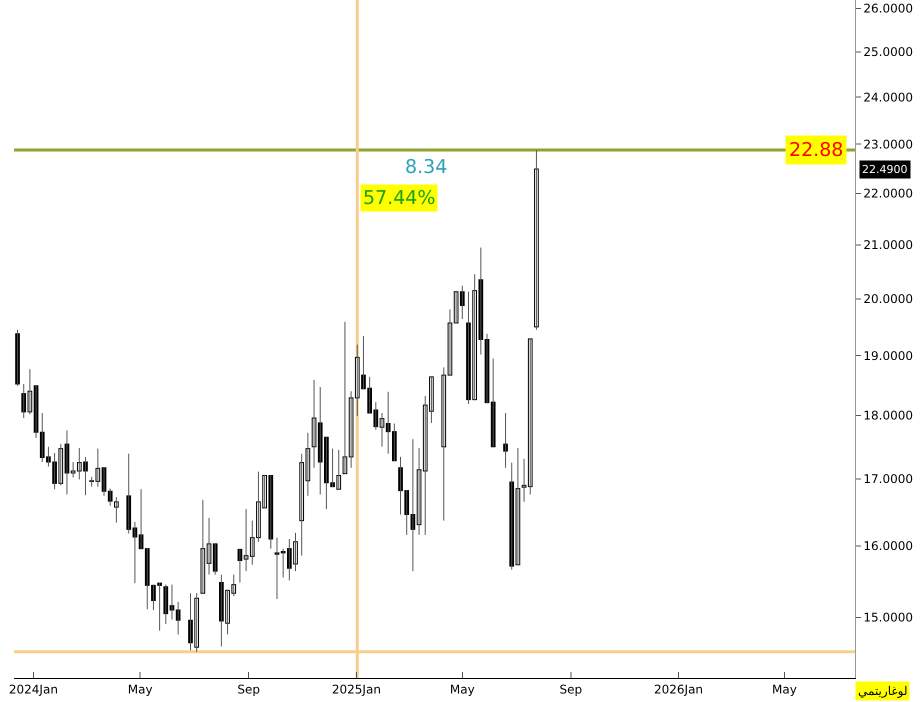 This screenshot has width=922, height=702. Describe the element at coordinates (399, 198) in the screenshot. I see `annotation: 57.44%` at that location.